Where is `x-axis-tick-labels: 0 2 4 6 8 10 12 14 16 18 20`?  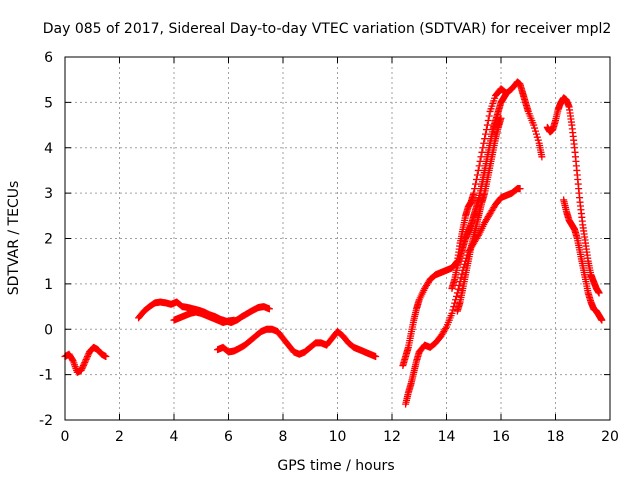 x-axis-tick-labels: 0 2 4 6 8 10 12 14 16 18 20 is located at coordinates (340, 437).